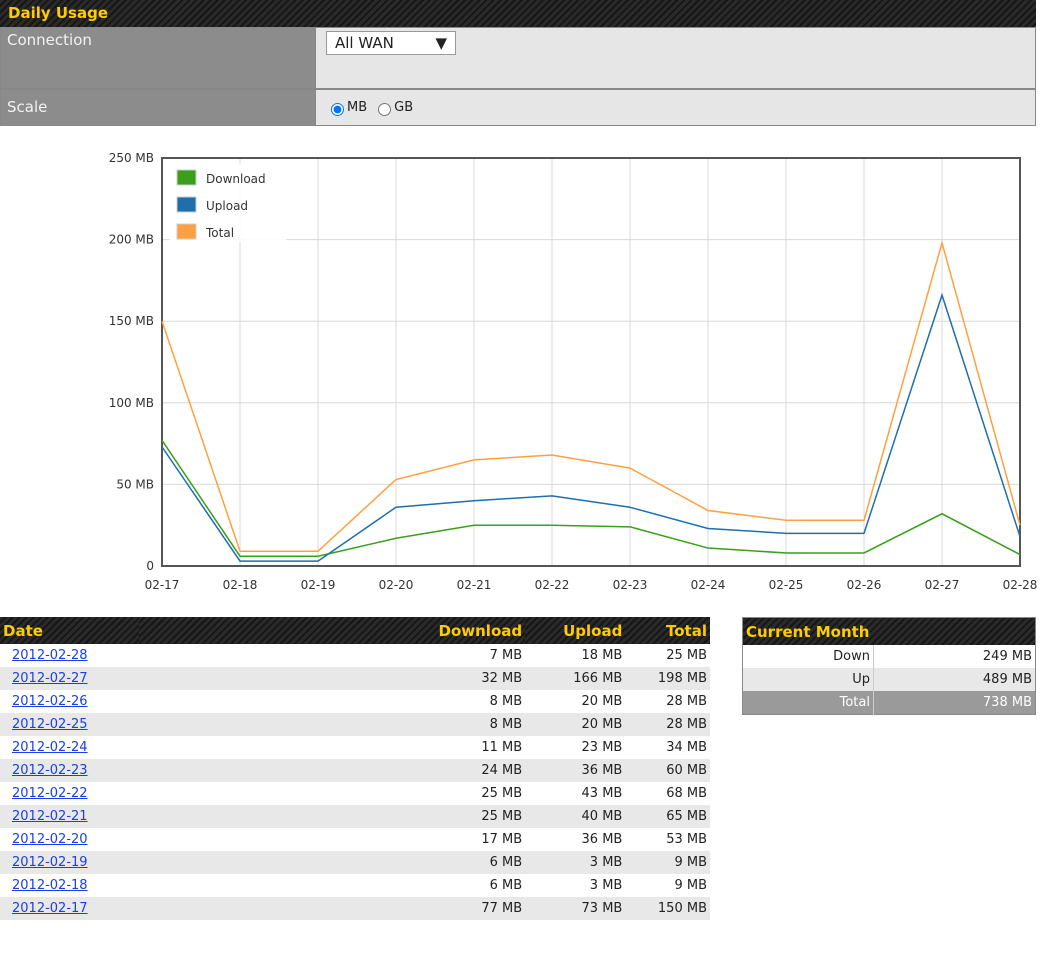  I want to click on x-tick-label: 02-26, so click(864, 585).